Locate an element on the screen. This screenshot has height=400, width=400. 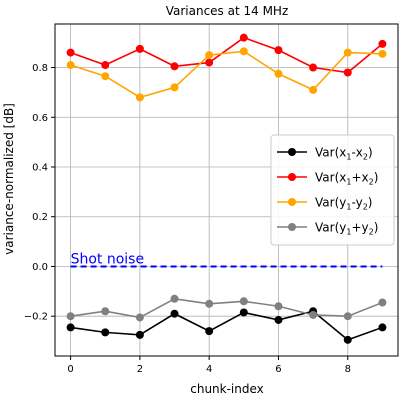
legend-label-text: -y is located at coordinates (356, 203).